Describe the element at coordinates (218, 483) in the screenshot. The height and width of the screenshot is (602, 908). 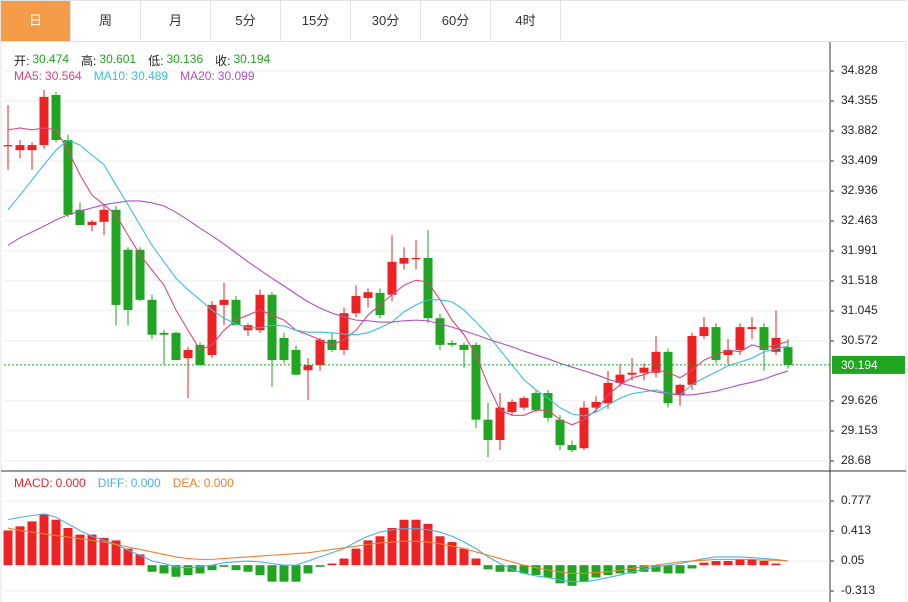
I see `legend-value: 0.000` at that location.